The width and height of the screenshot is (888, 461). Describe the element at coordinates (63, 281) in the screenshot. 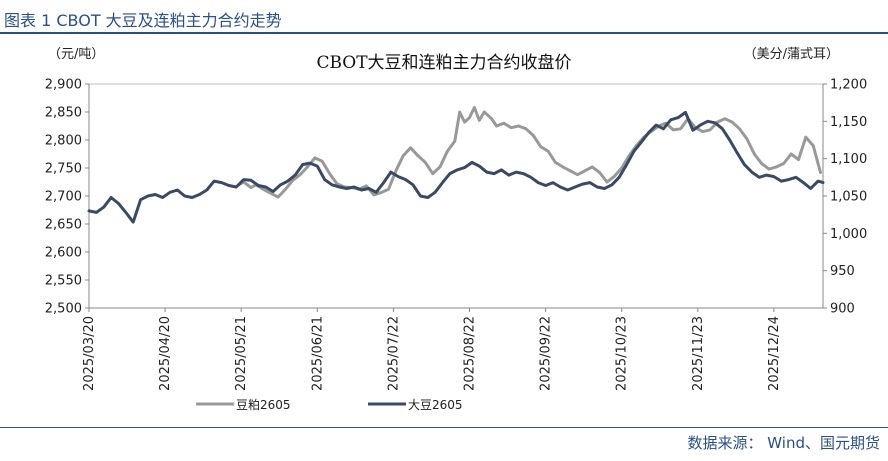

I see `left-tick-label: 2,550` at that location.